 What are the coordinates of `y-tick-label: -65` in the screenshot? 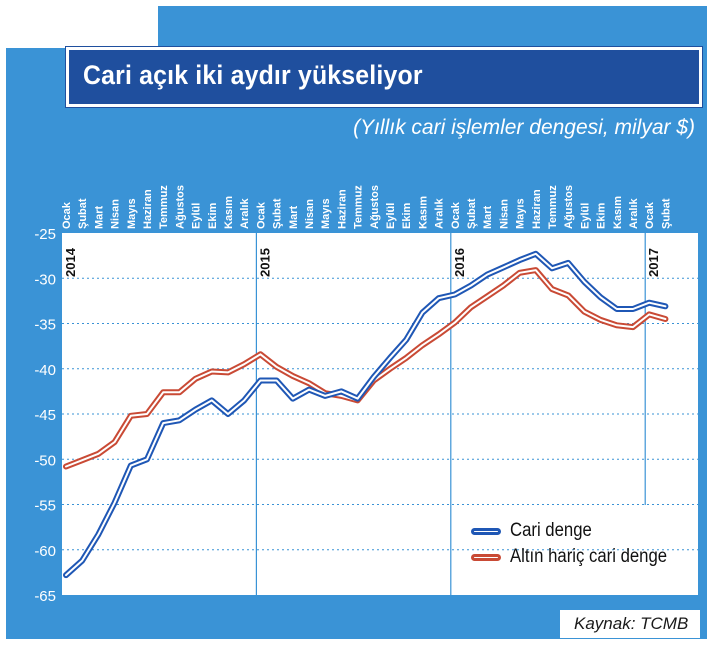 It's located at (45, 596).